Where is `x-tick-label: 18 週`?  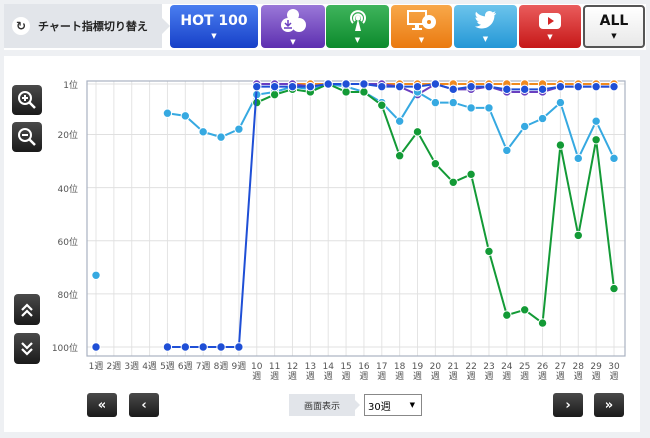 x-tick-label: 18 週 is located at coordinates (399, 372).